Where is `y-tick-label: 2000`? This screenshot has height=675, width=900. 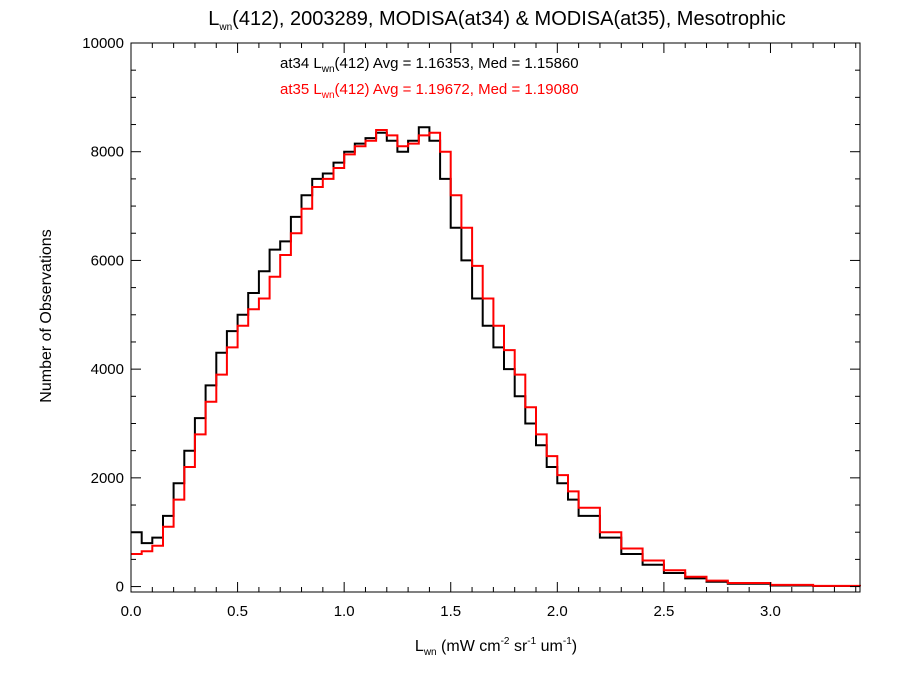
y-tick-label: 2000 is located at coordinates (107, 478).